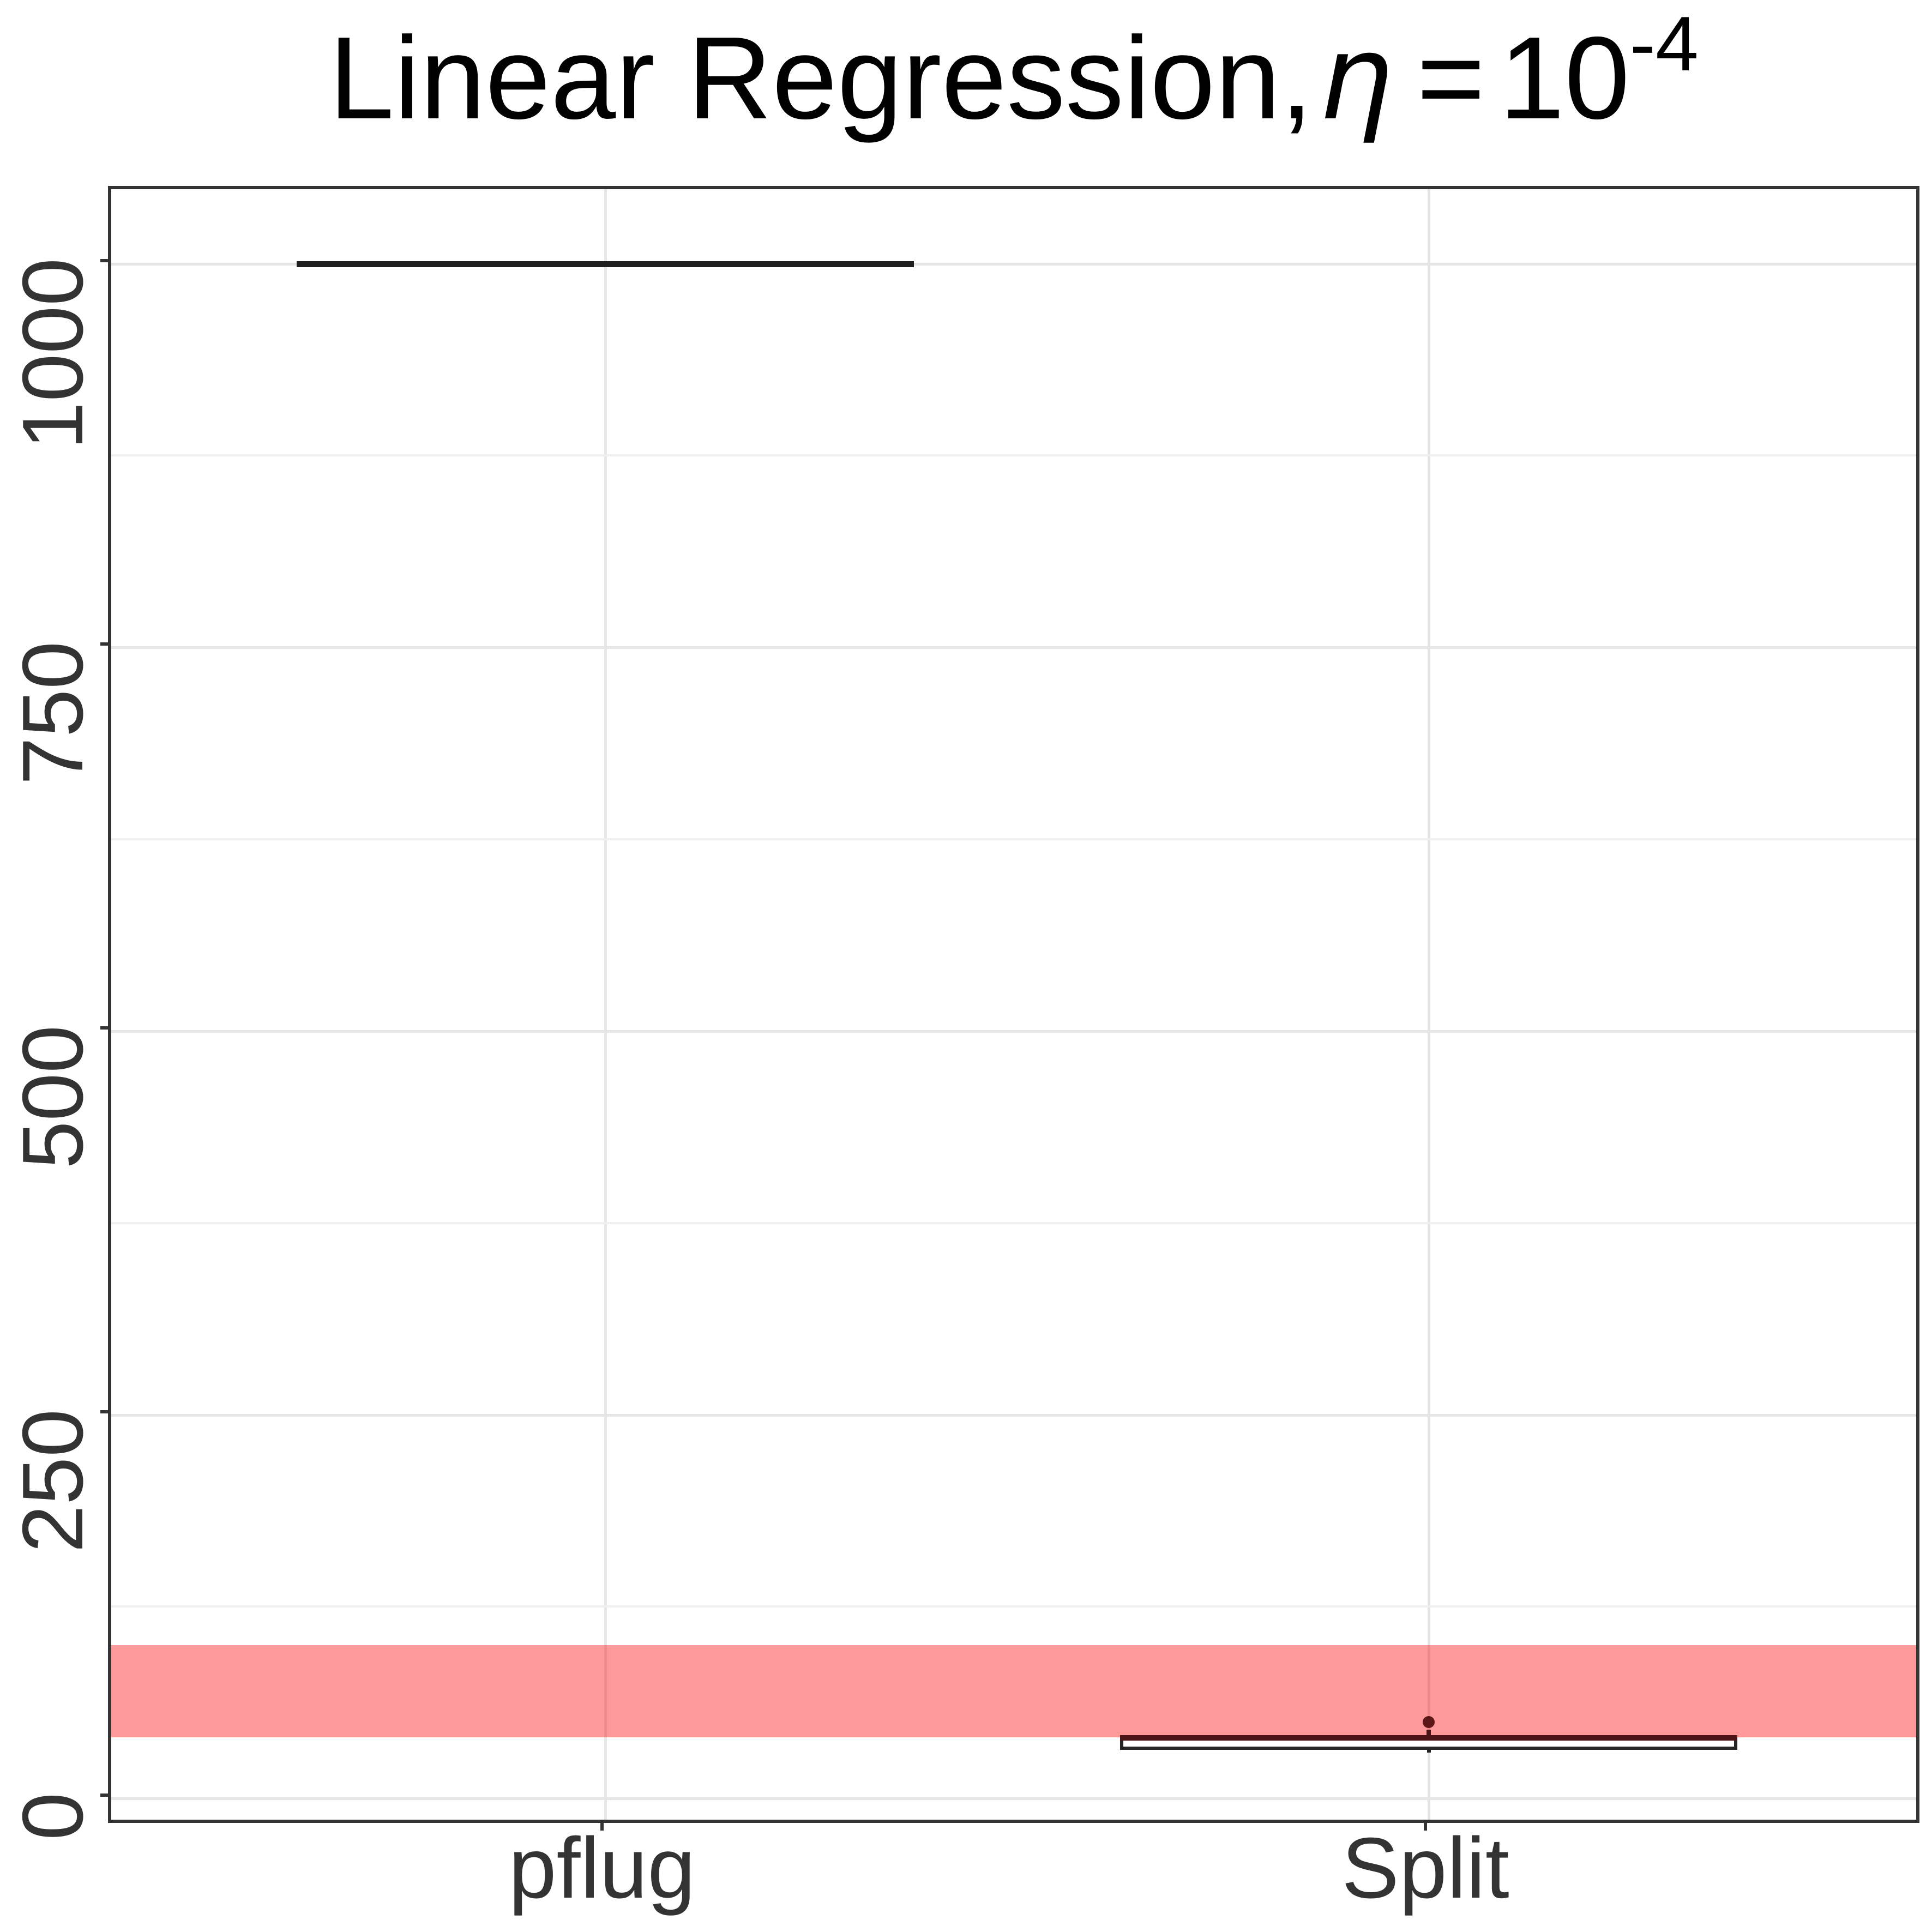 Image resolution: width=1932 pixels, height=1932 pixels. I want to click on plot-title: Linear Regression,η = 10-4, so click(1013, 74).